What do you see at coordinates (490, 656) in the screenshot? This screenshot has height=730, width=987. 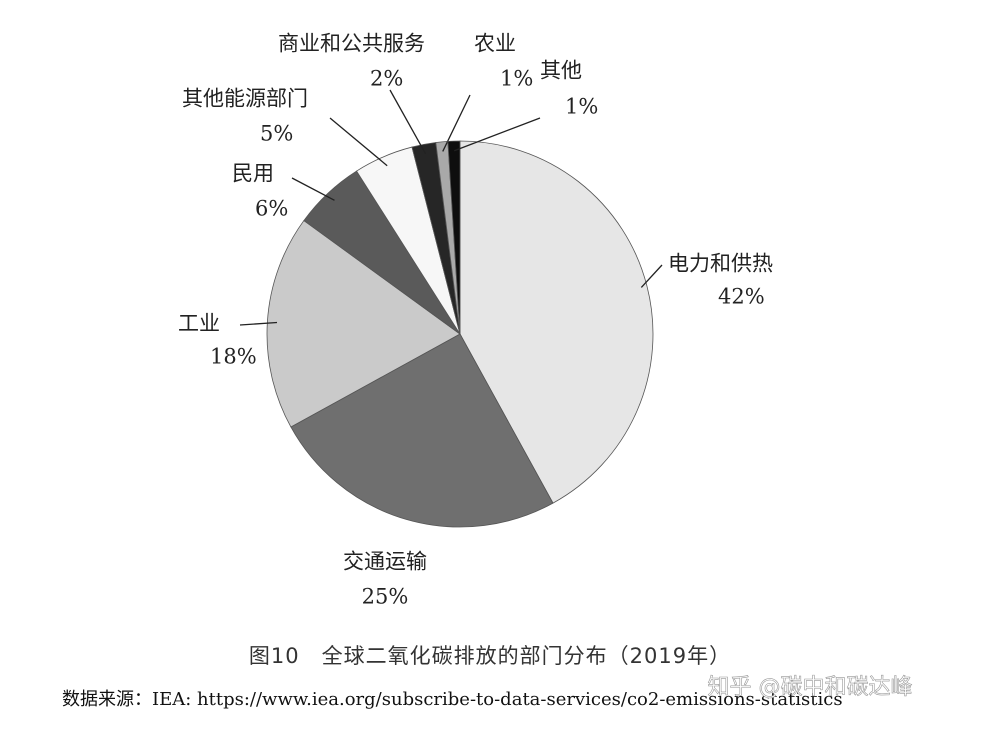 I see `chart-title: 图10 全球二氧化碳排放的部门分布（2019年）` at bounding box center [490, 656].